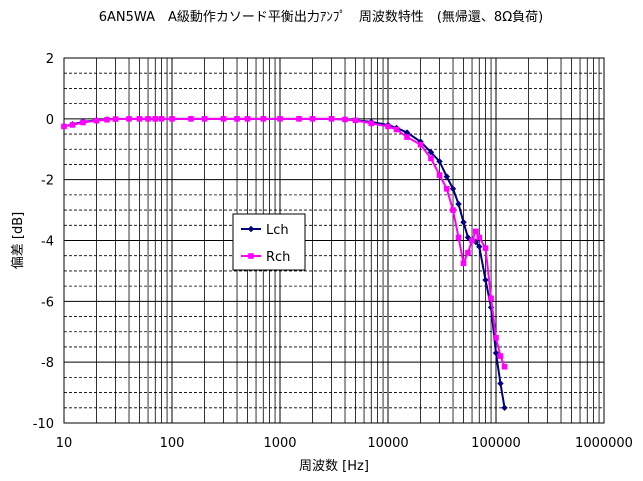 The image size is (643, 481). I want to click on legend-label-lch: Lch, so click(277, 230).